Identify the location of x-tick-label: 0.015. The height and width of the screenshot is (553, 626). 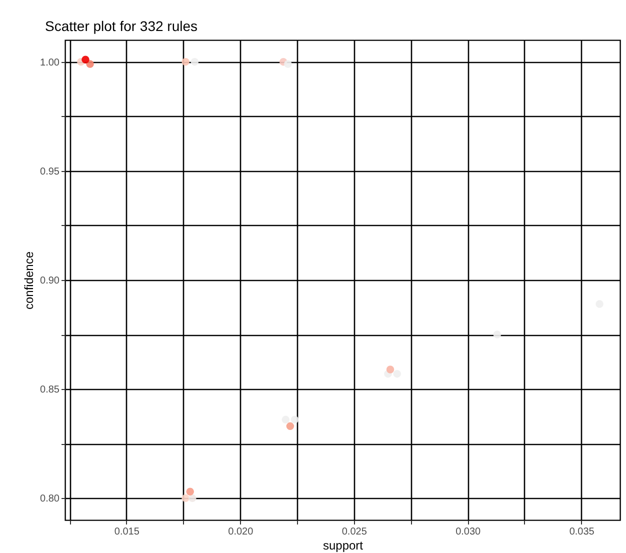
(127, 532).